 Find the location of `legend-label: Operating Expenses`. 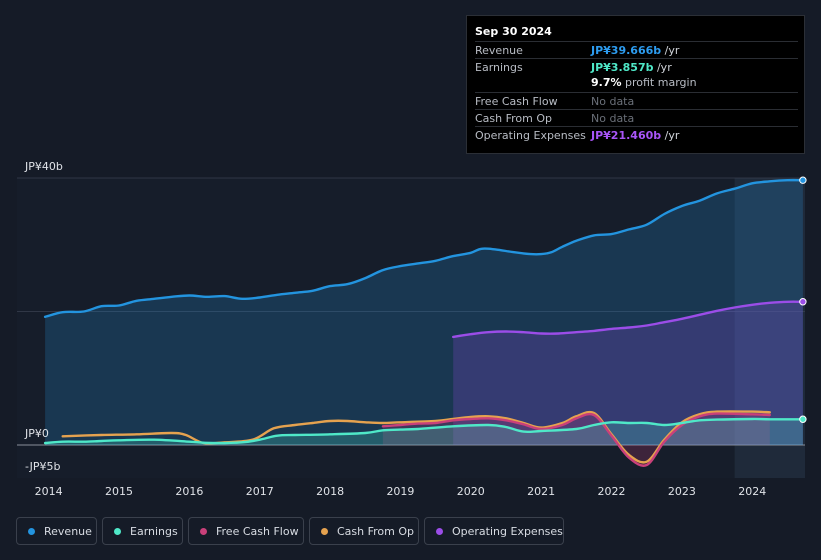

legend-label: Operating Expenses is located at coordinates (507, 531).